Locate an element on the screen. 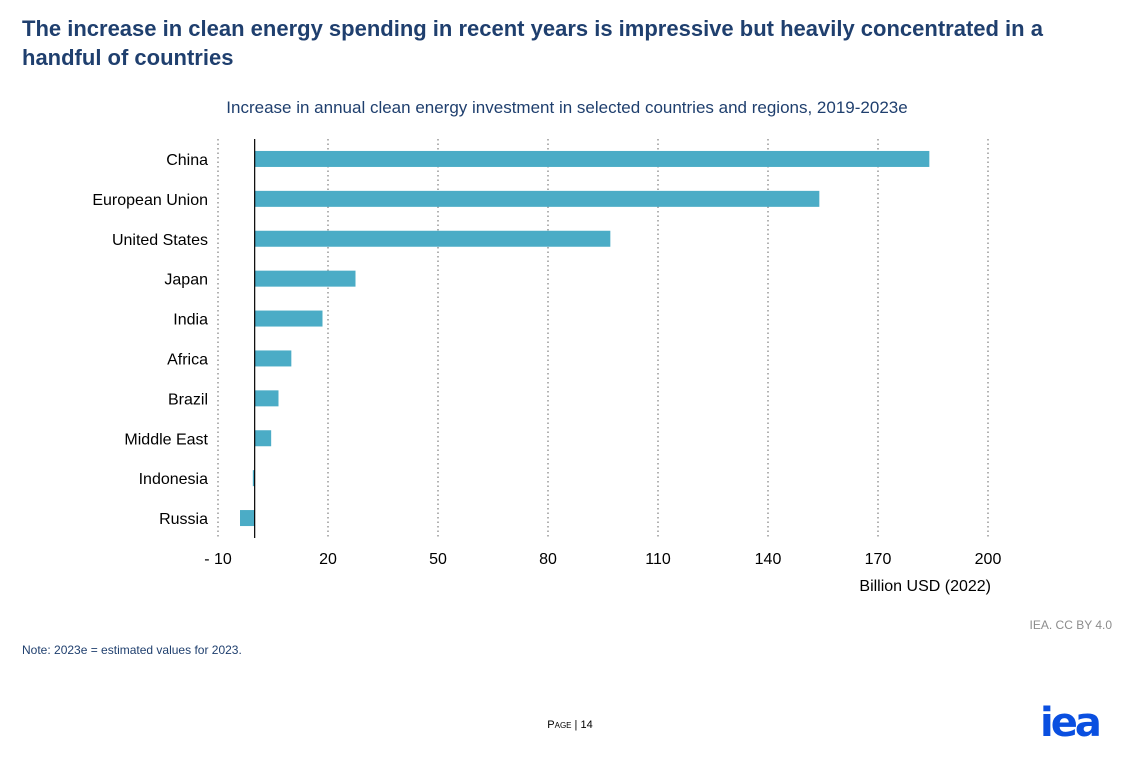 This screenshot has width=1140, height=762. x-tick-label: 140 is located at coordinates (768, 559).